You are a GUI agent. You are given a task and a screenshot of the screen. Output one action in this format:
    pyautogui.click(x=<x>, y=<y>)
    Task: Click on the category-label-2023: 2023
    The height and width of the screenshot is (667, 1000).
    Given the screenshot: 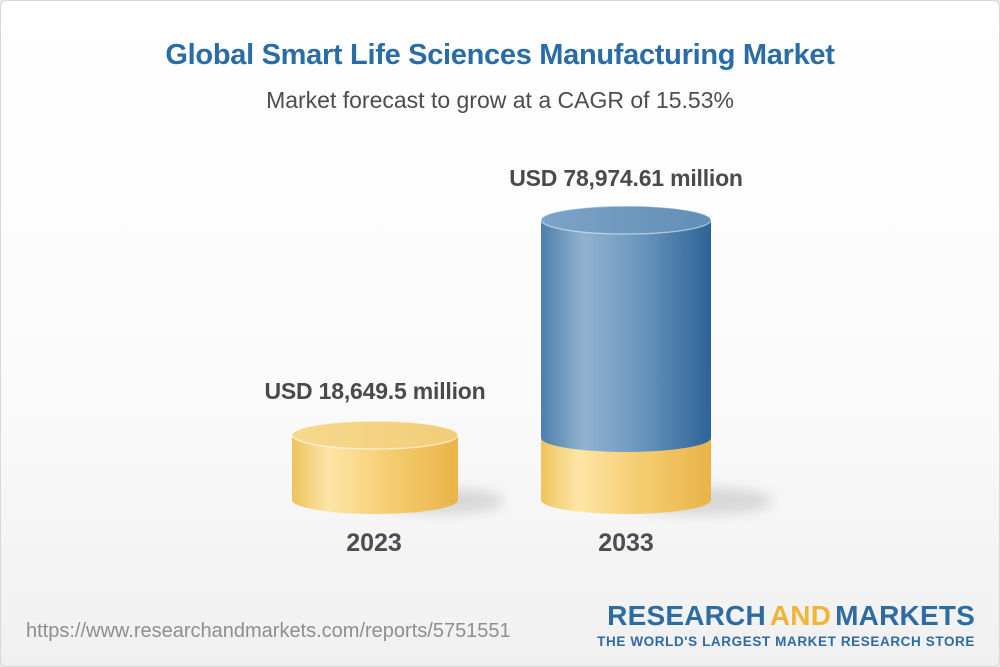 What is the action you would take?
    pyautogui.click(x=374, y=543)
    